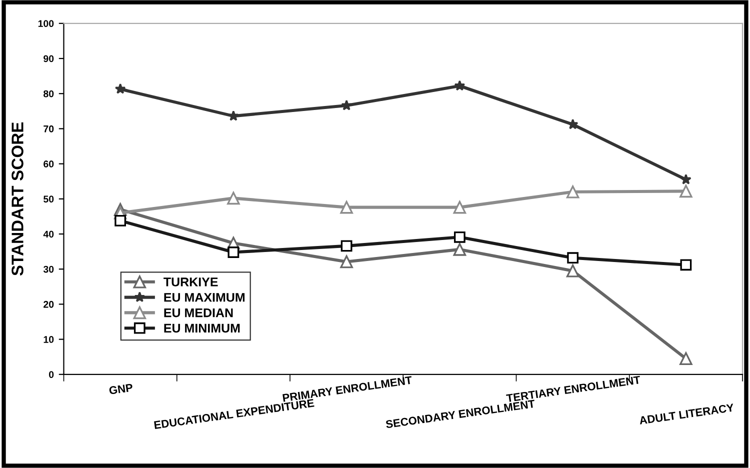 Image resolution: width=750 pixels, height=468 pixels. Describe the element at coordinates (49, 339) in the screenshot. I see `y-tick-label: 10` at that location.